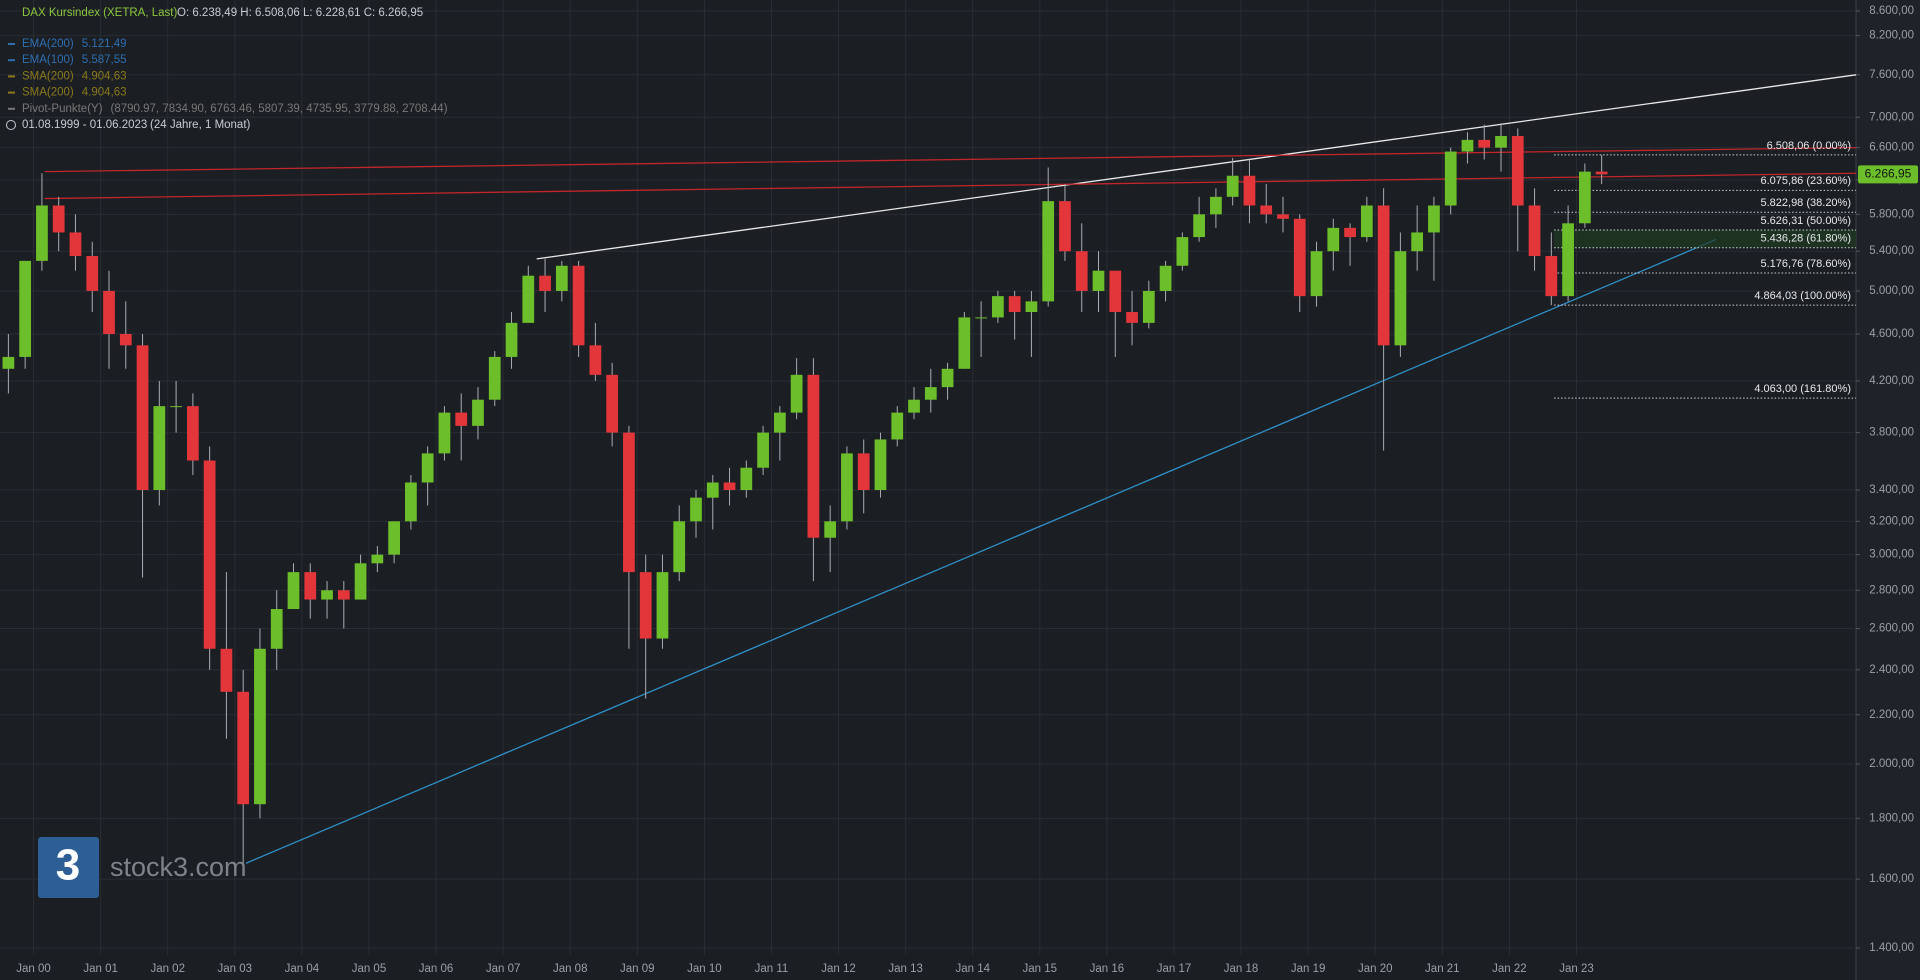 The height and width of the screenshot is (980, 1920). I want to click on x-tick-label: Jan 04, so click(302, 969).